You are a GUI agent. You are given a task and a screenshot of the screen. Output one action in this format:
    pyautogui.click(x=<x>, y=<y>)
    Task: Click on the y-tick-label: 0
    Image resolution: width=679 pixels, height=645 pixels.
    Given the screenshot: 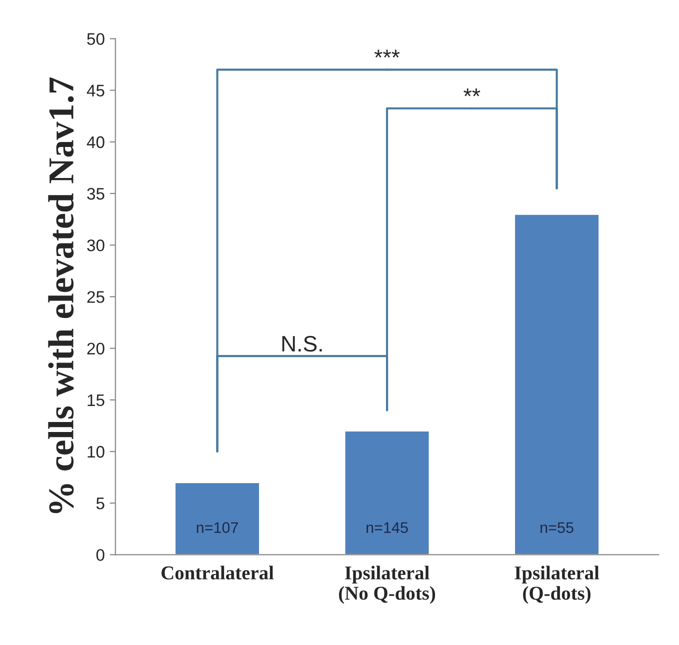 What is the action you would take?
    pyautogui.click(x=100, y=555)
    